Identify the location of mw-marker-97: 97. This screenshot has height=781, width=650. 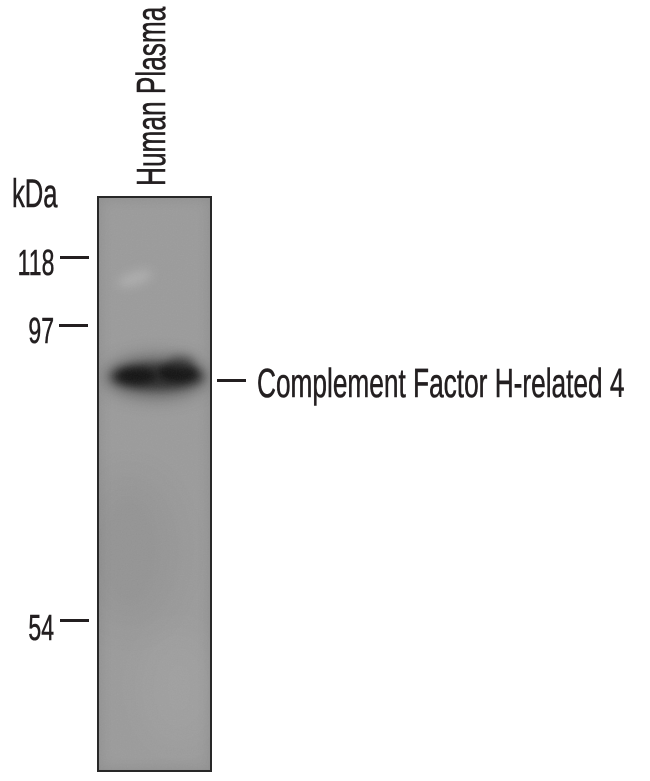
(34, 331).